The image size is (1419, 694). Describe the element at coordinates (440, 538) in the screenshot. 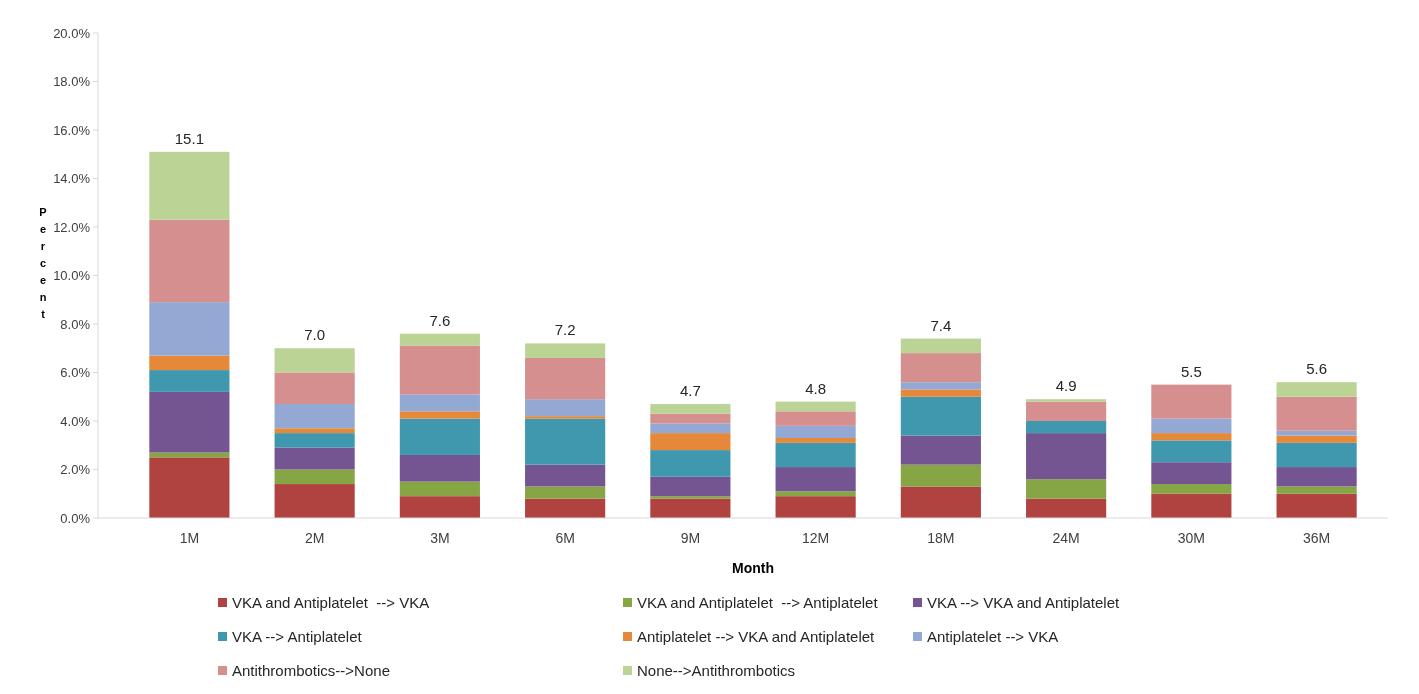

I see `x-tick-label: 3M` at that location.